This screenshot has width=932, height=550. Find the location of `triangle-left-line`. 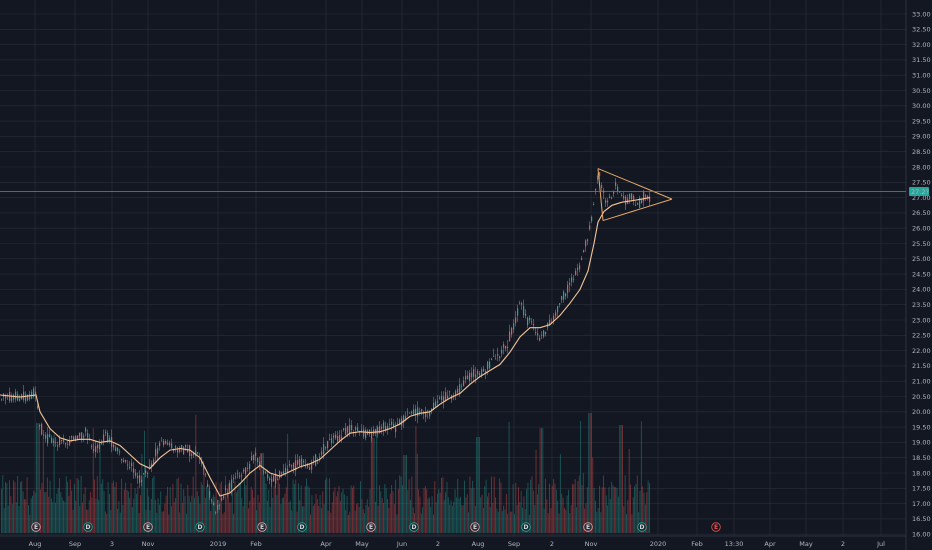

triangle-left-line is located at coordinates (600, 194).